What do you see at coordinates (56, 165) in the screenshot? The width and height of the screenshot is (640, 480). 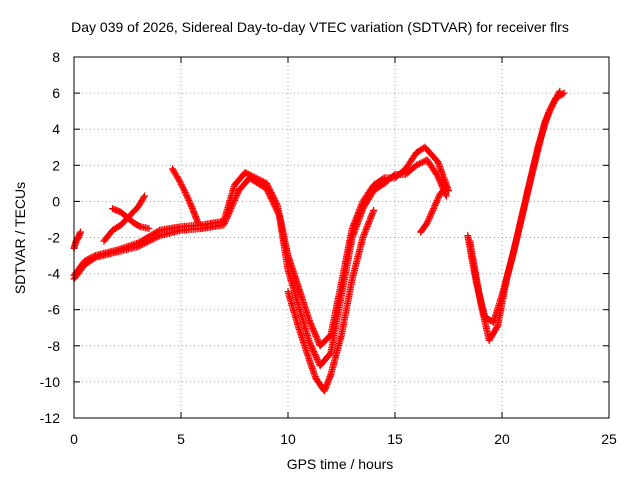 I see `y-tick-label: 2` at bounding box center [56, 165].